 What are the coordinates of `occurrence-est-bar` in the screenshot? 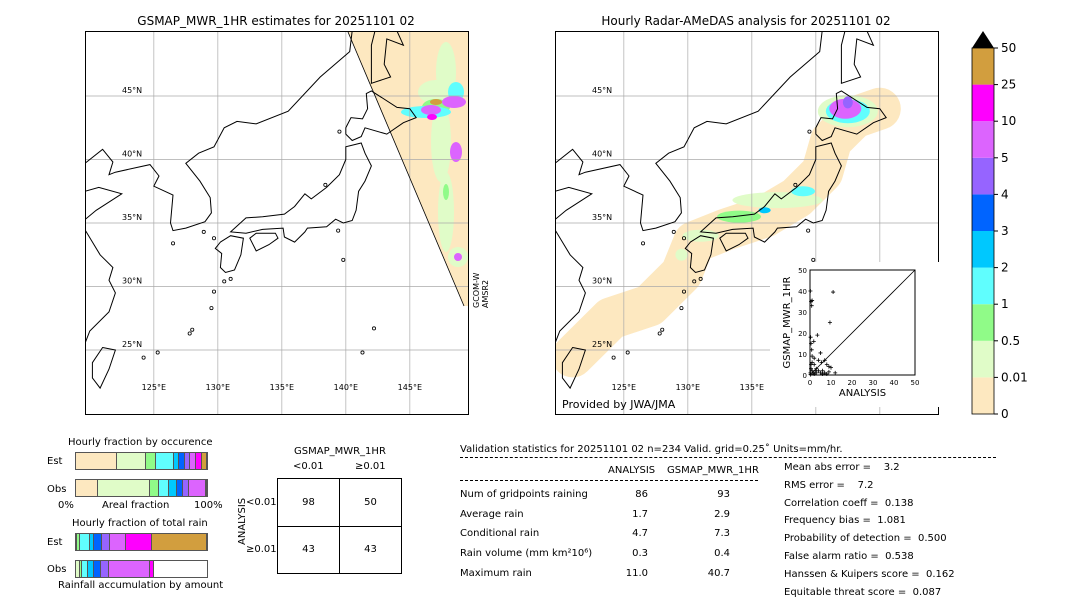 It's located at (141, 461).